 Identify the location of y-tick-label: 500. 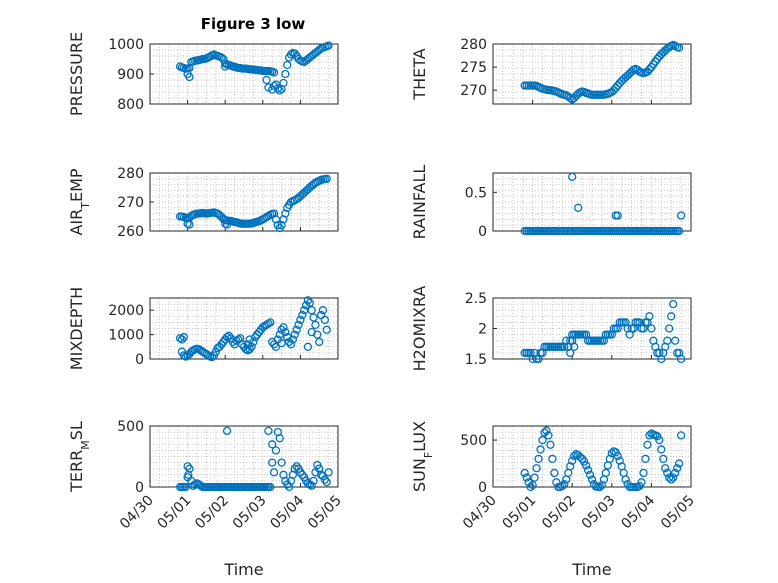
(130, 427).